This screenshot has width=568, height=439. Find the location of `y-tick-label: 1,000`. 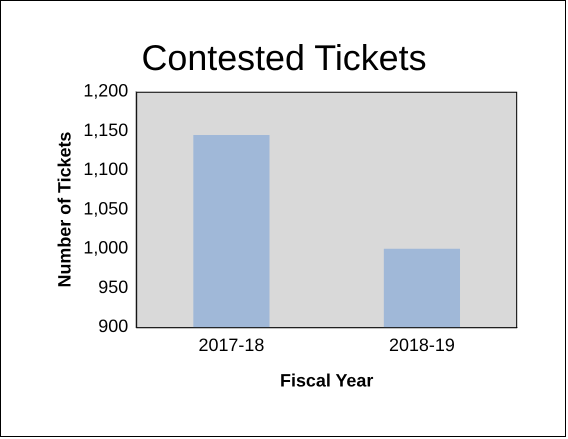

y-tick-label: 1,000 is located at coordinates (105, 248).